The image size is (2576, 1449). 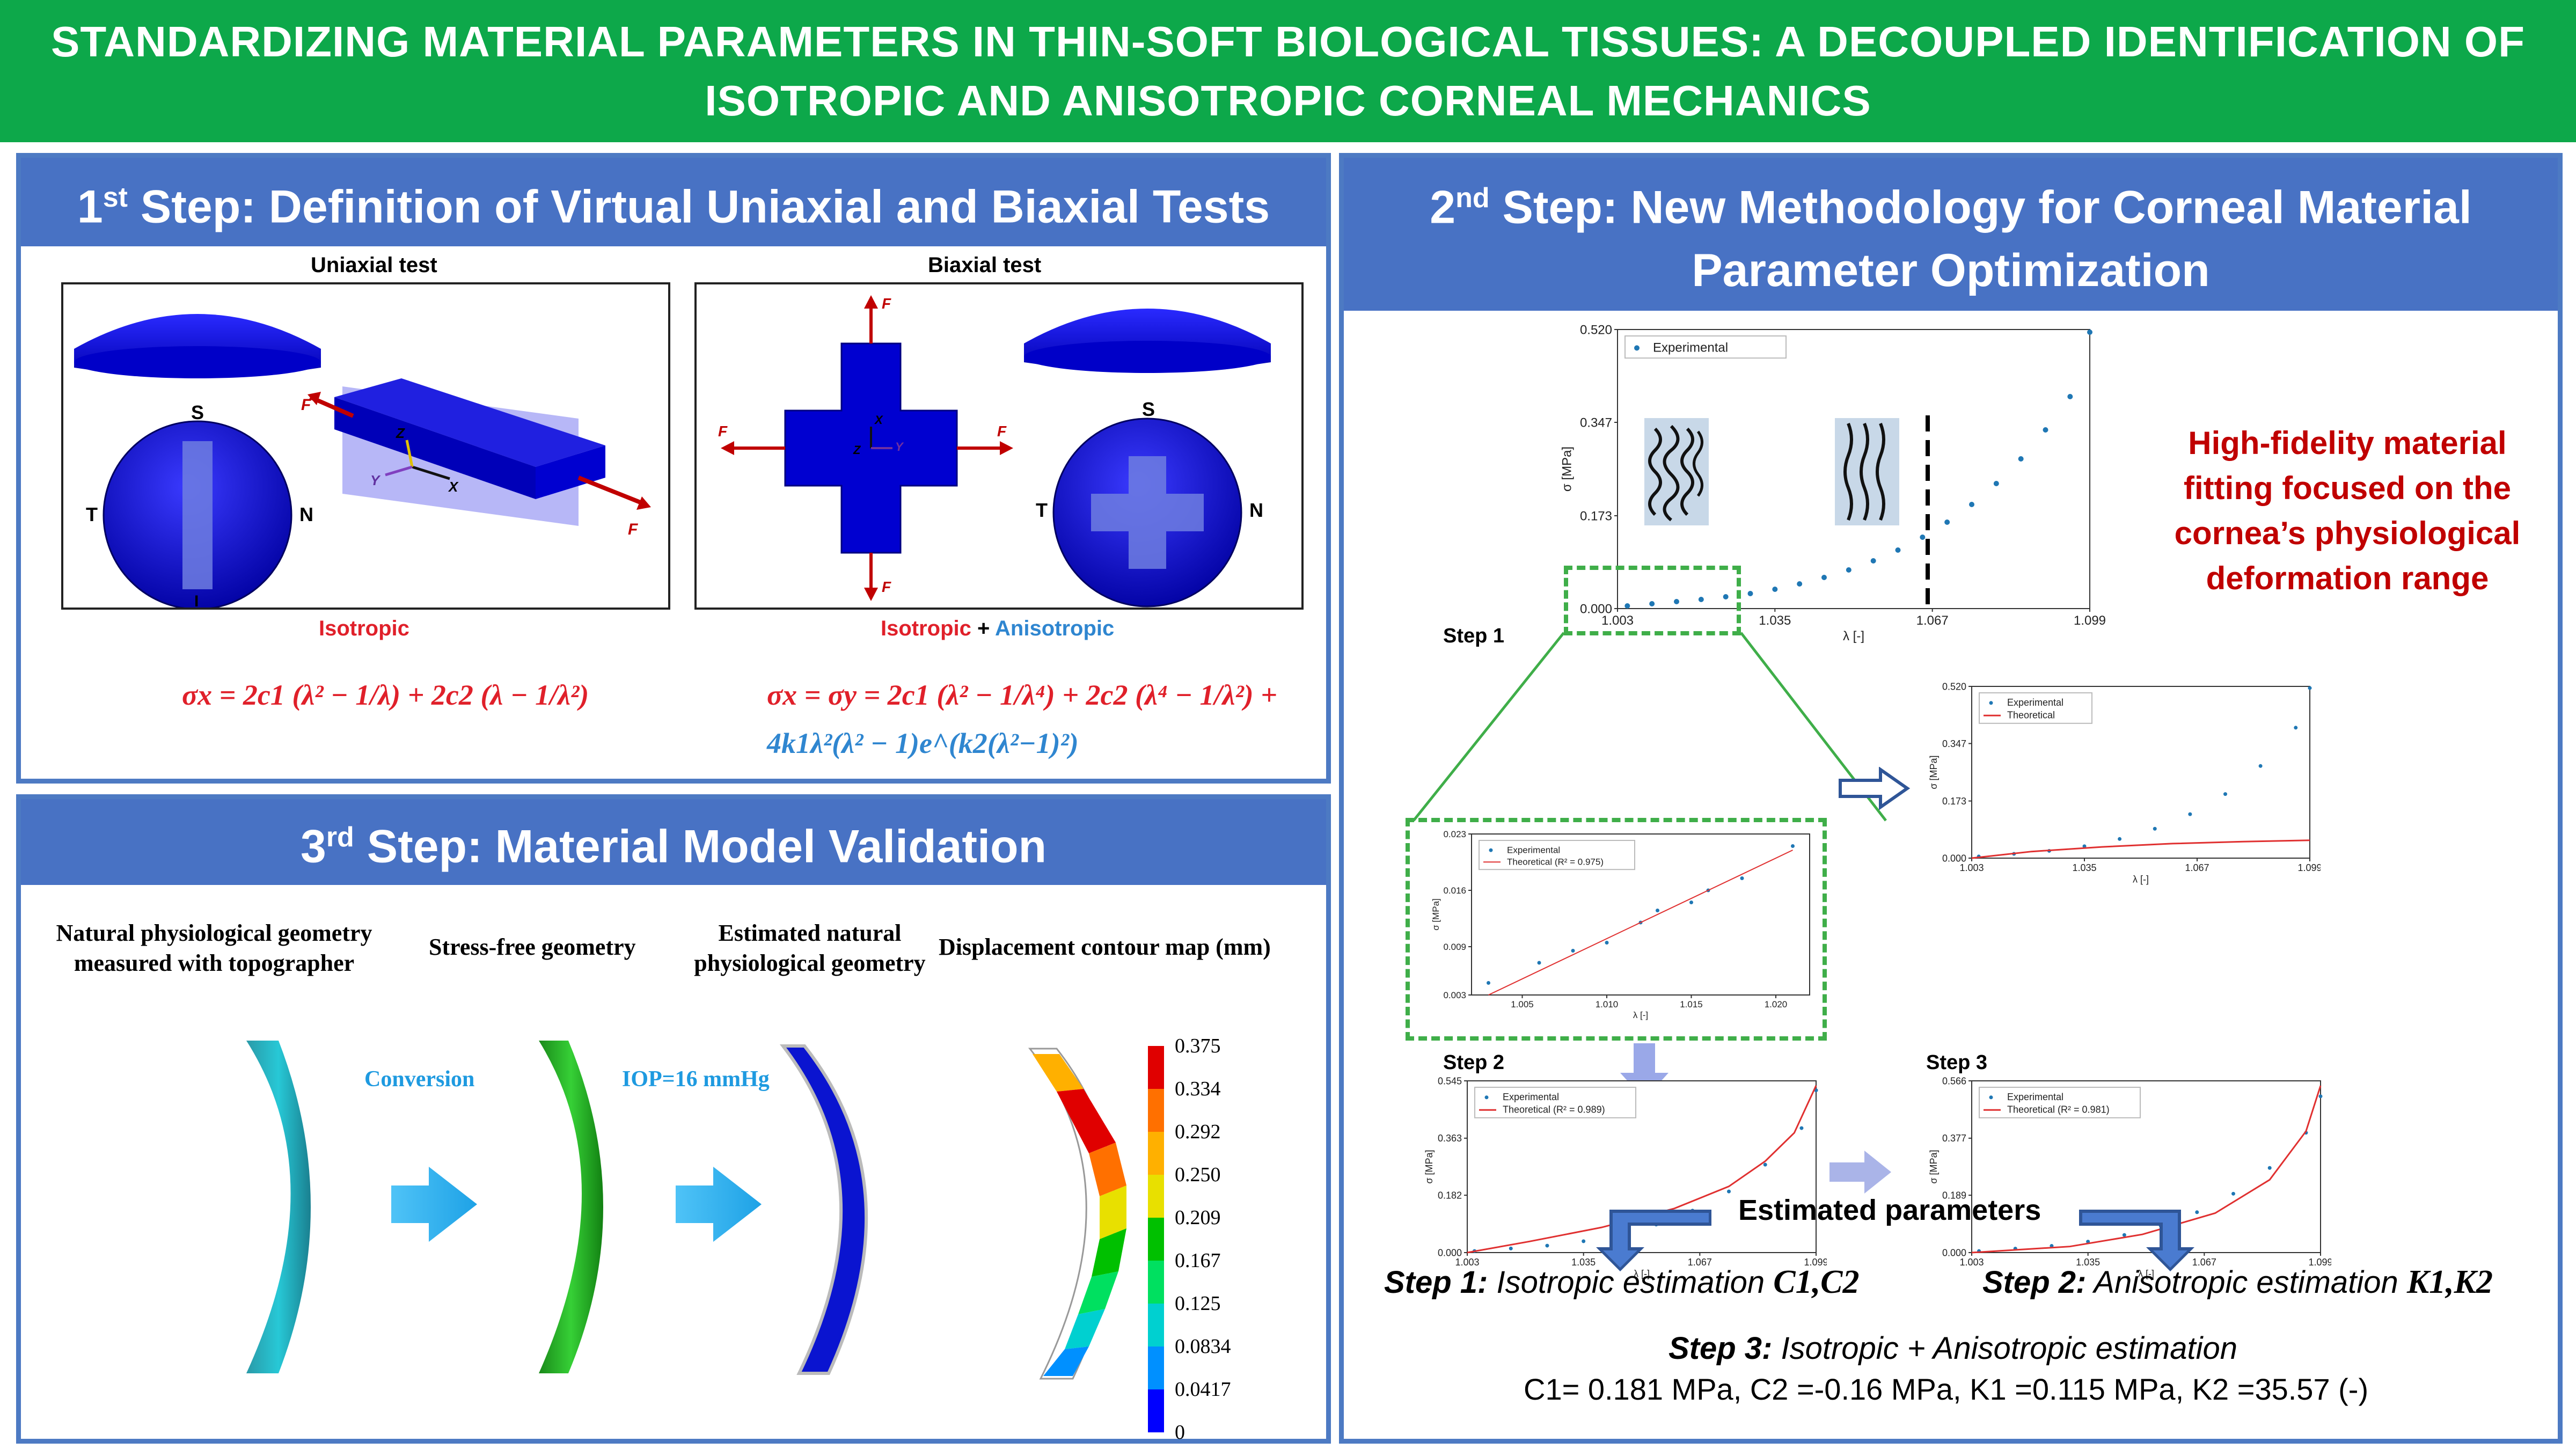 I want to click on col4-caption: Displacement contour map (mm), so click(x=1105, y=947).